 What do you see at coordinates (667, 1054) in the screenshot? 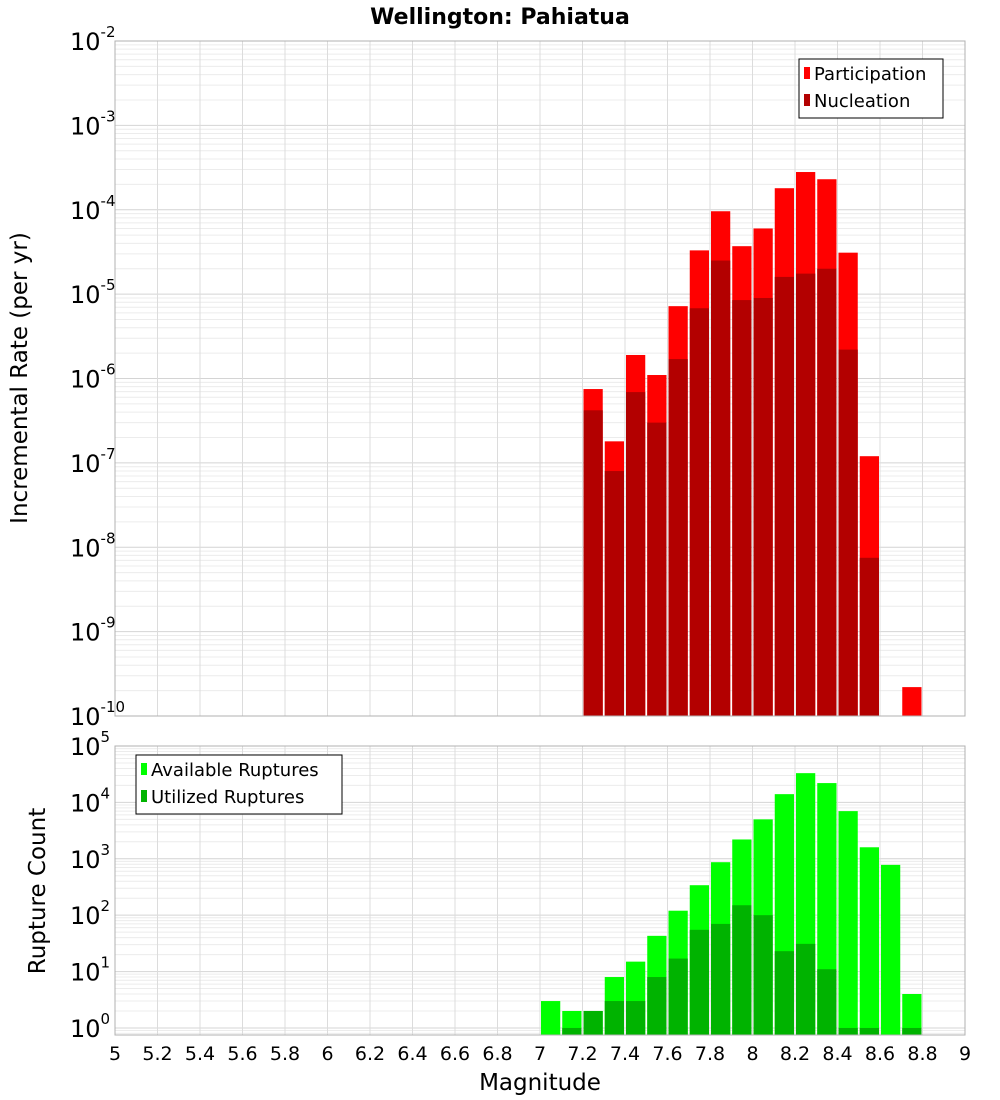
I see `x-tick-label: 7.6` at bounding box center [667, 1054].